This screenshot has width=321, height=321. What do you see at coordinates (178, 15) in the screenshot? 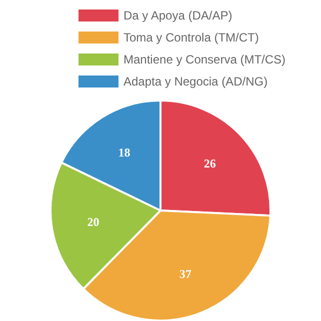
I see `legend-label: Da y Apoya (DA/AP)` at bounding box center [178, 15].